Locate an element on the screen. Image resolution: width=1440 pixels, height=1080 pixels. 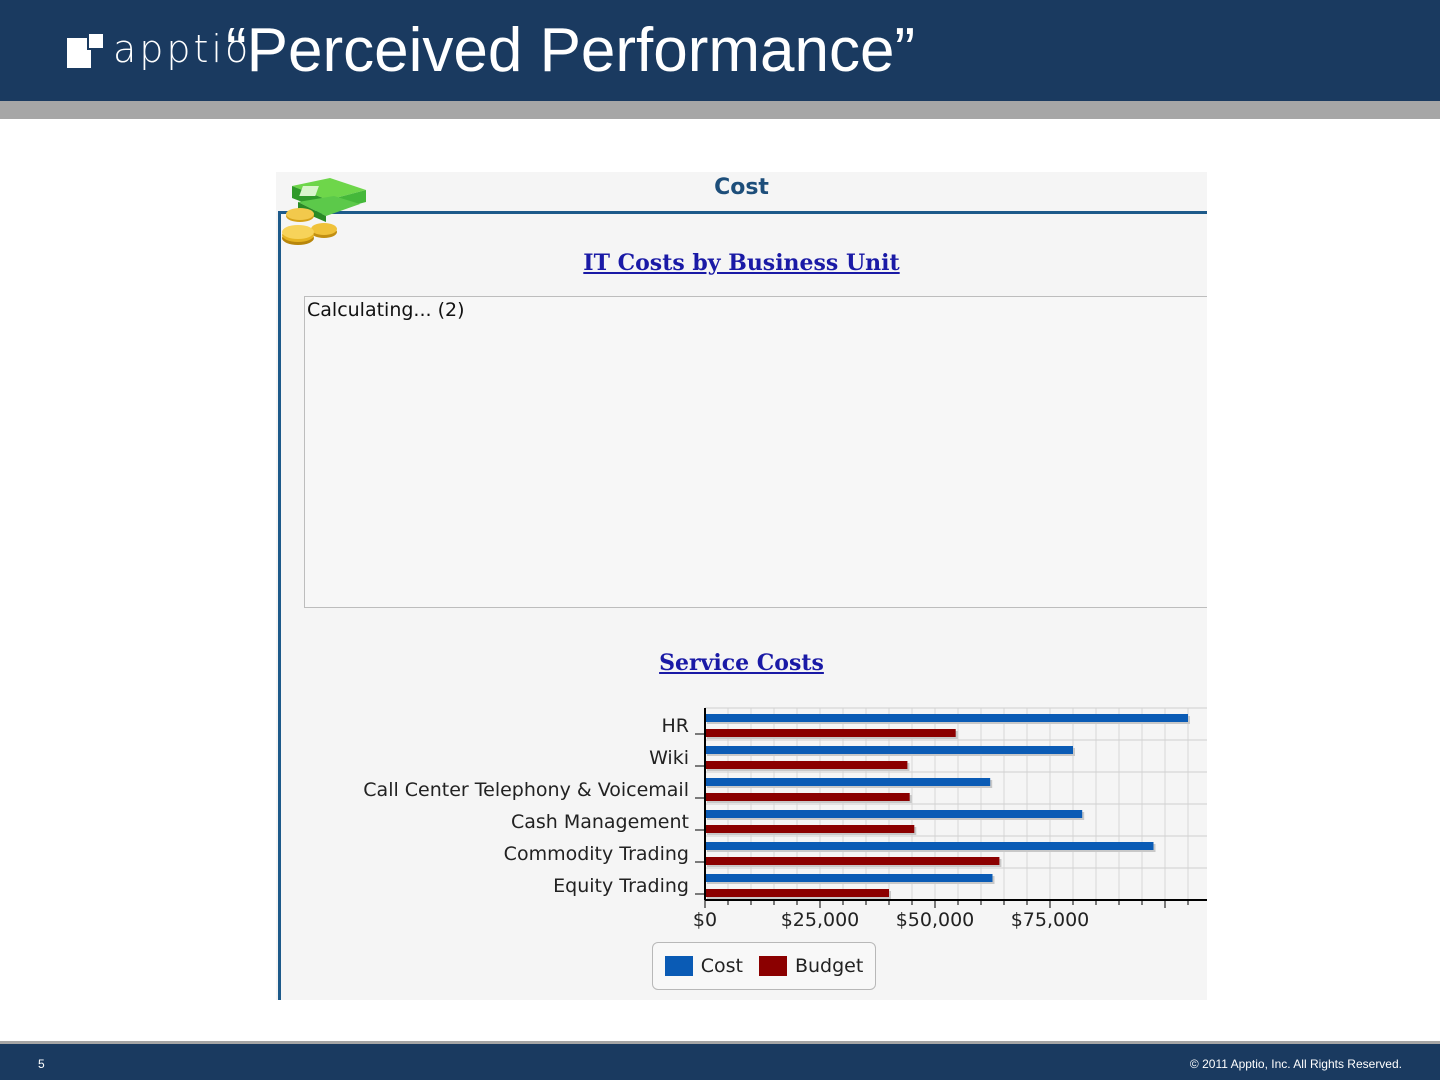
service-costs-link: Service Costs is located at coordinates (741, 663).